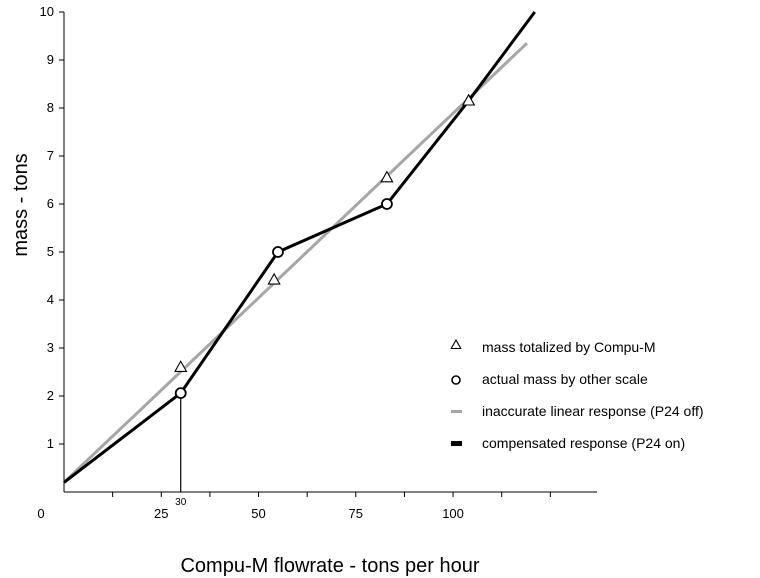 Image resolution: width=760 pixels, height=578 pixels. I want to click on y-tick-label: 4, so click(50, 299).